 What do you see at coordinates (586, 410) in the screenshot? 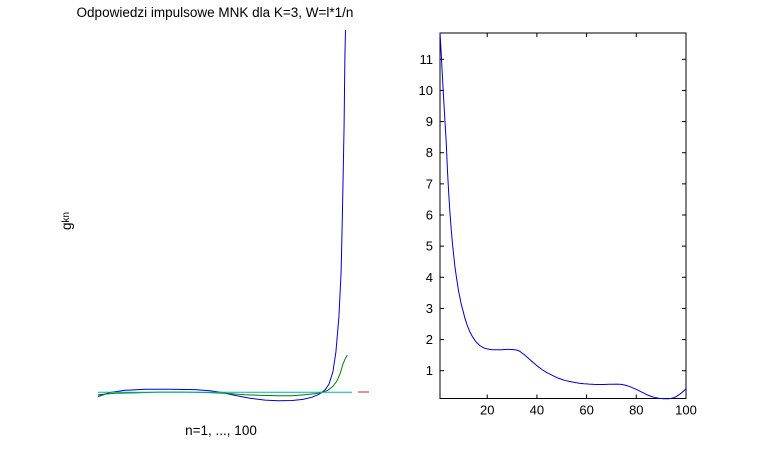
I see `right-plot-xtick-label: 60` at bounding box center [586, 410].